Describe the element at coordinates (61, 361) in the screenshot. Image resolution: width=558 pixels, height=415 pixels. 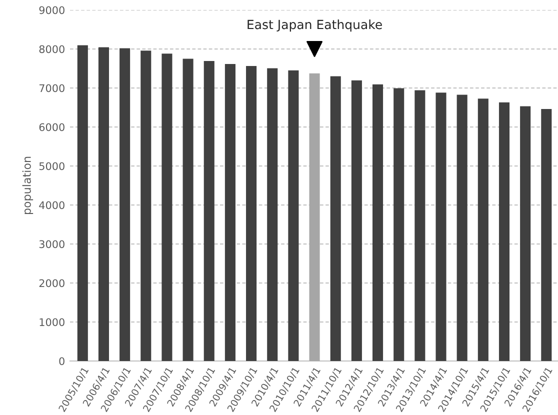
I see `y-tick-label: 0` at that location.